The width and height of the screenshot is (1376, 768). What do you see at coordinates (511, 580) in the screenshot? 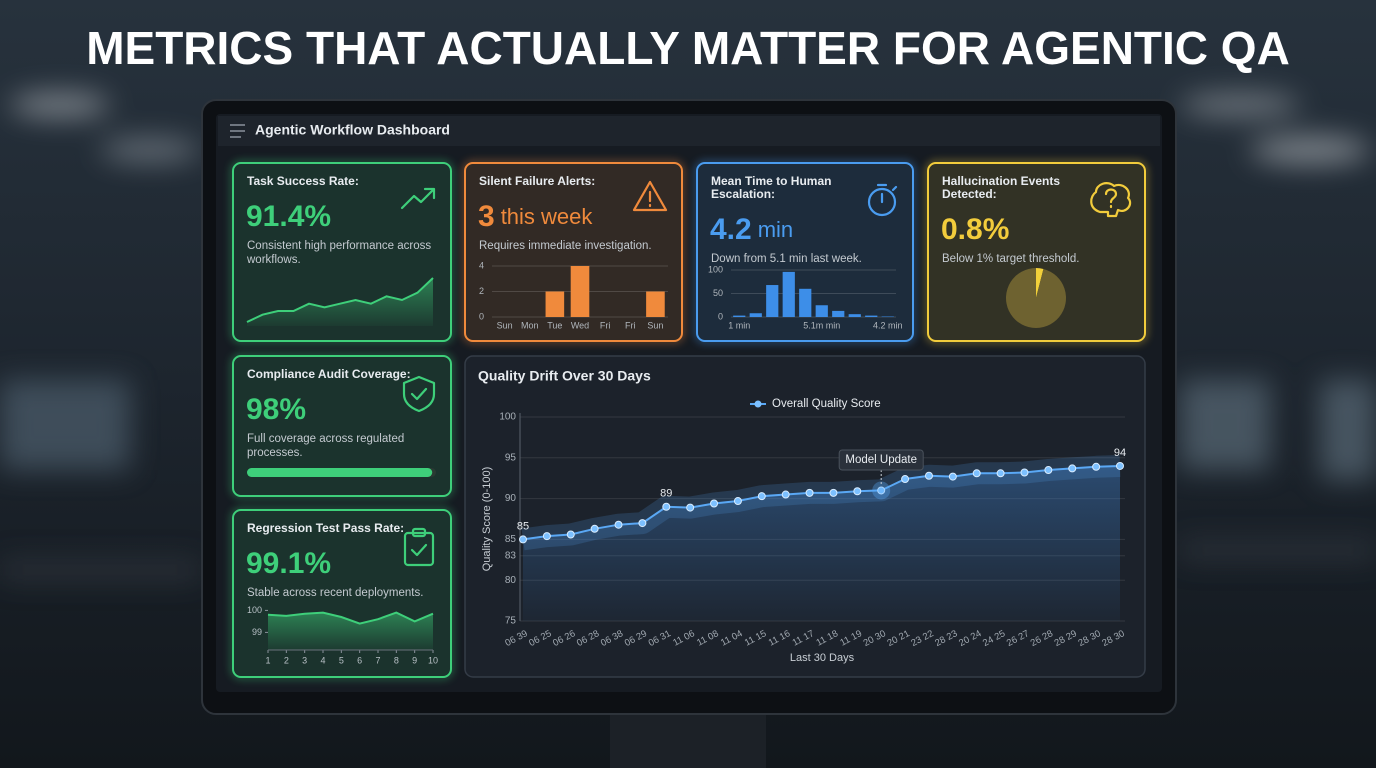
I see `y-tick-label: 80` at bounding box center [511, 580].